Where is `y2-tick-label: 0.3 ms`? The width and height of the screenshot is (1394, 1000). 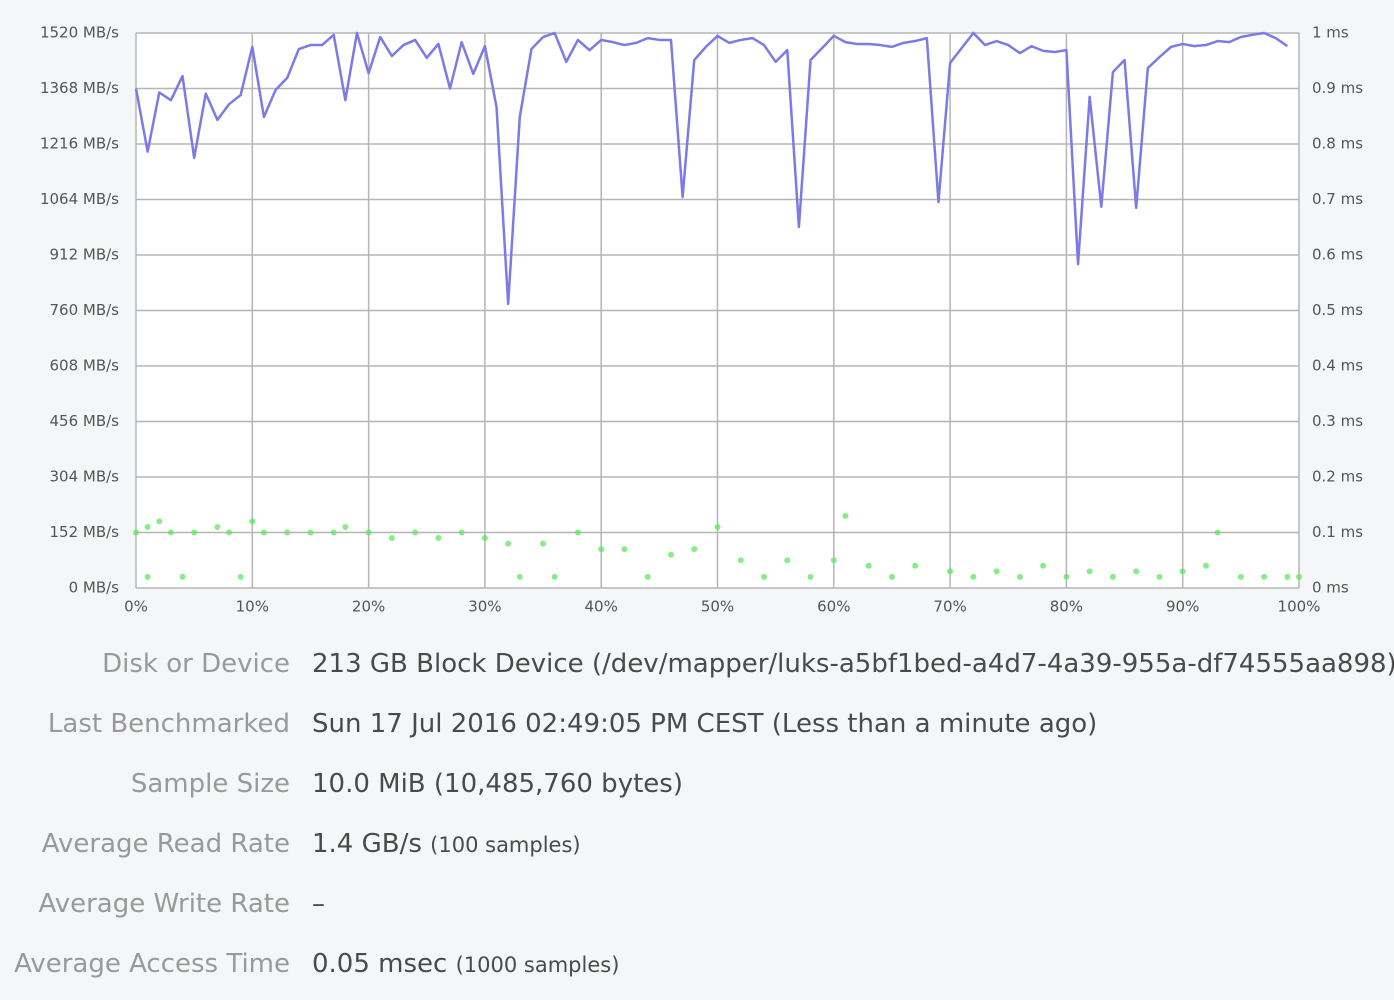
y2-tick-label: 0.3 ms is located at coordinates (1337, 421).